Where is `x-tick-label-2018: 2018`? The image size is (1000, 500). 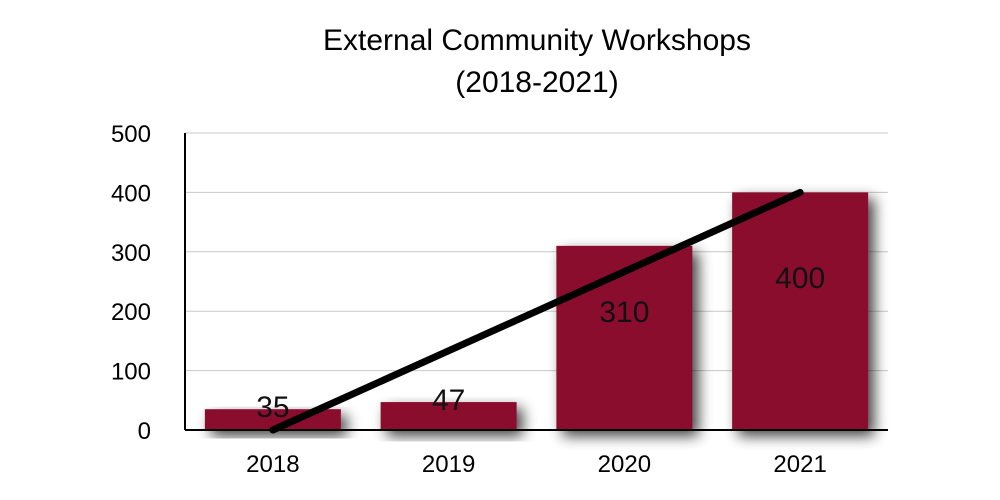 x-tick-label-2018: 2018 is located at coordinates (272, 464).